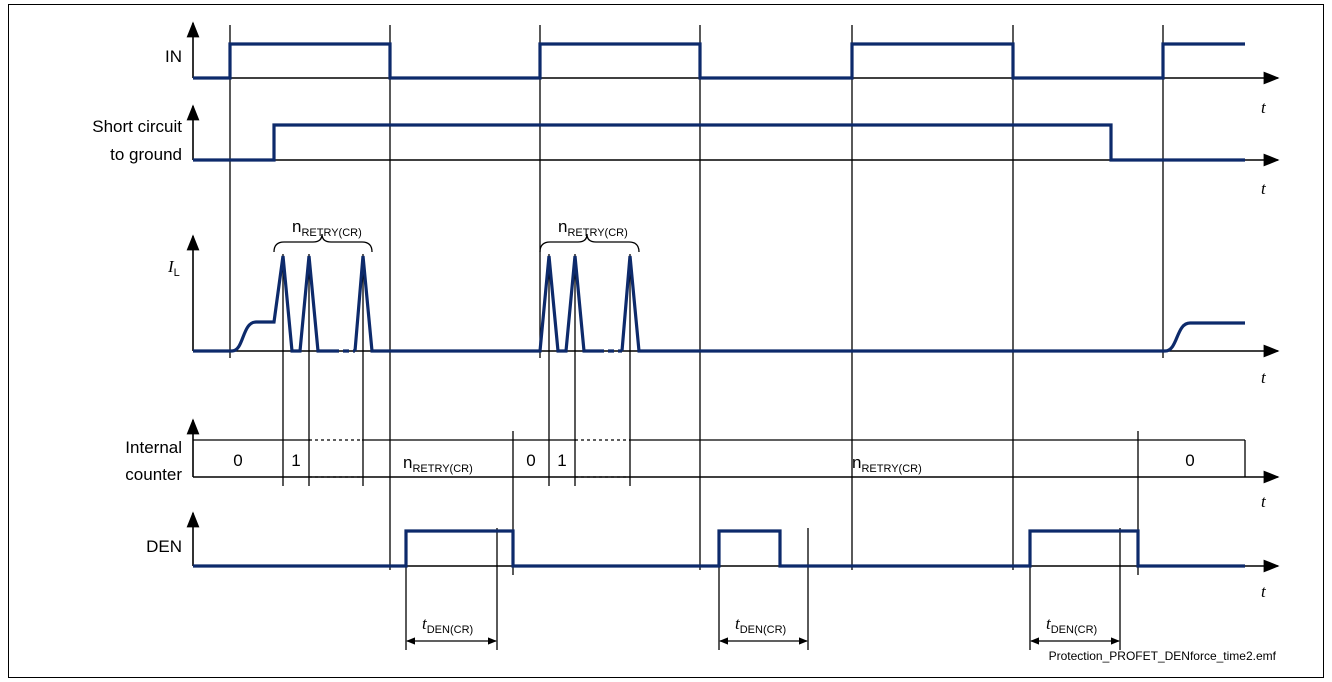 The height and width of the screenshot is (682, 1332). What do you see at coordinates (1163, 656) in the screenshot?
I see `figure-filename-caption: Protection_PROFET_DENforce_time2.emf` at bounding box center [1163, 656].